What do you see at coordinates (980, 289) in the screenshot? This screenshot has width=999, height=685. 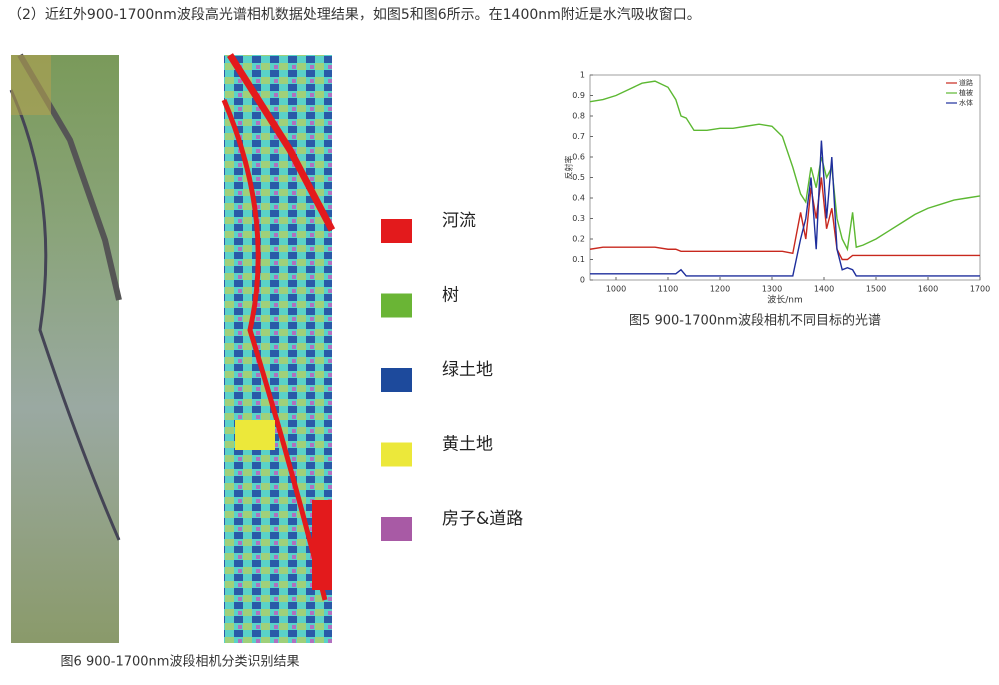 I see `x-tick-label: 1700` at bounding box center [980, 289].